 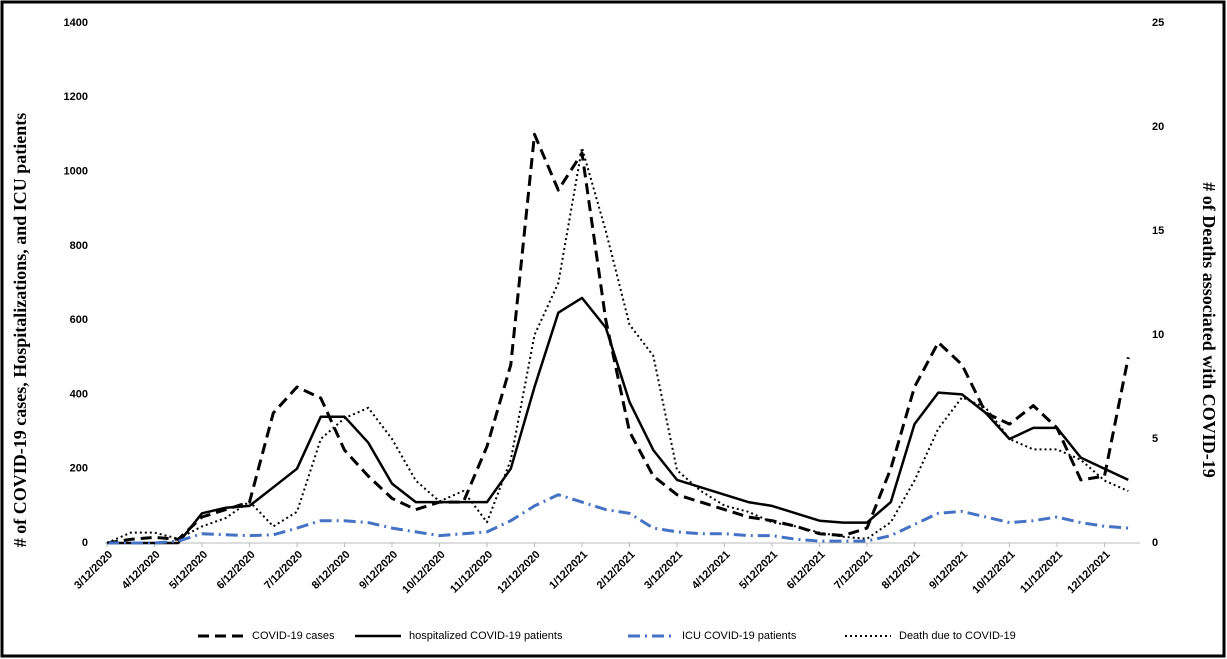 What do you see at coordinates (806, 570) in the screenshot?
I see `x-tick-label: 6/12/2021` at bounding box center [806, 570].